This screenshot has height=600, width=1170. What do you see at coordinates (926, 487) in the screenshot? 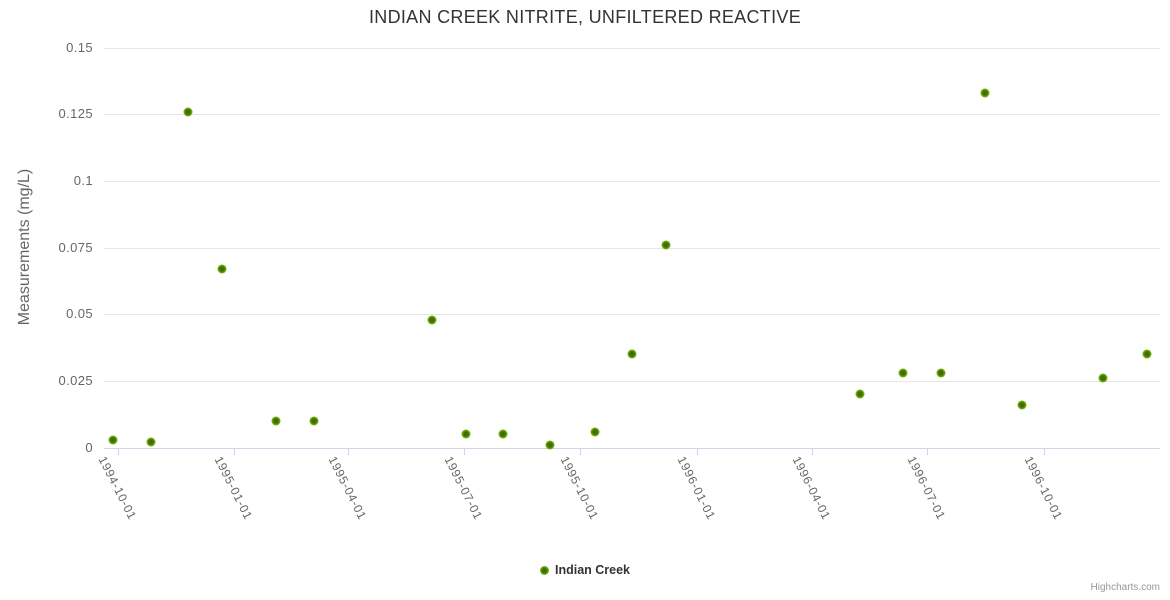
I see `x-axis-tick-label: 1996-07-01` at bounding box center [926, 487].